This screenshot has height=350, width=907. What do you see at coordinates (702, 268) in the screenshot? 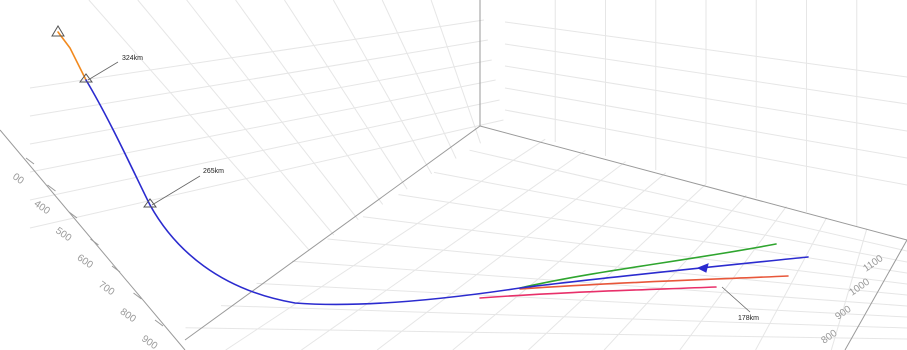
I see `direction-arrow` at bounding box center [702, 268].